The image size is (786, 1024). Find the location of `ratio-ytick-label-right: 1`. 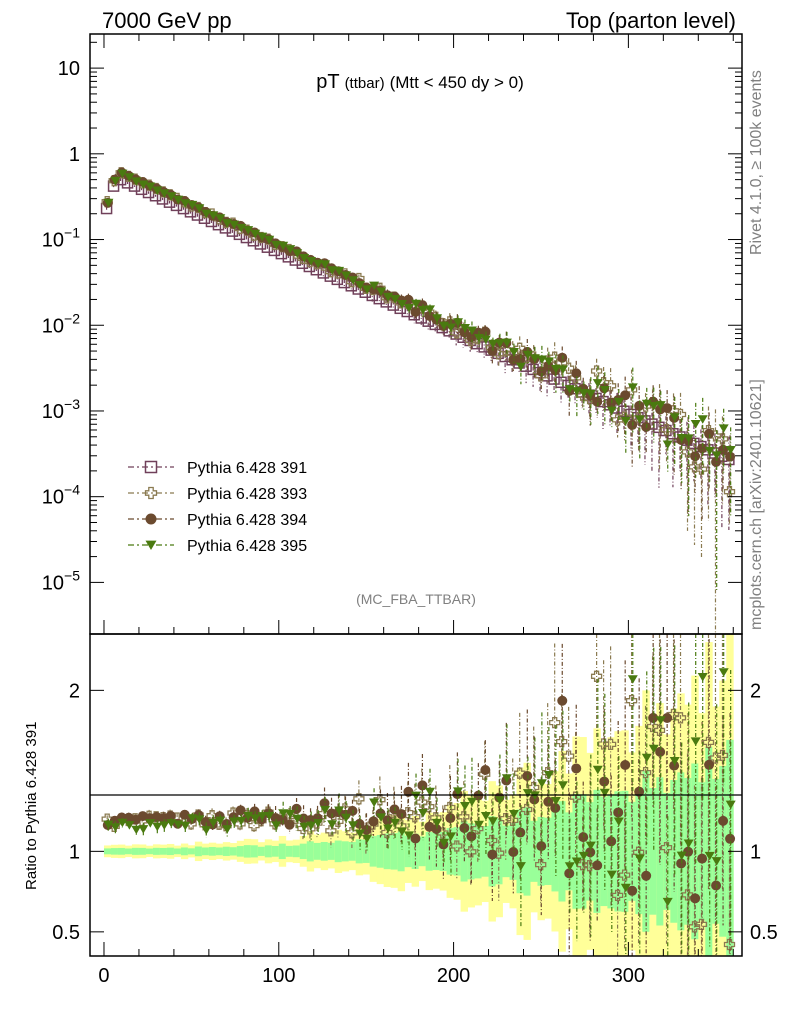

ratio-ytick-label-right: 1 is located at coordinates (755, 852).